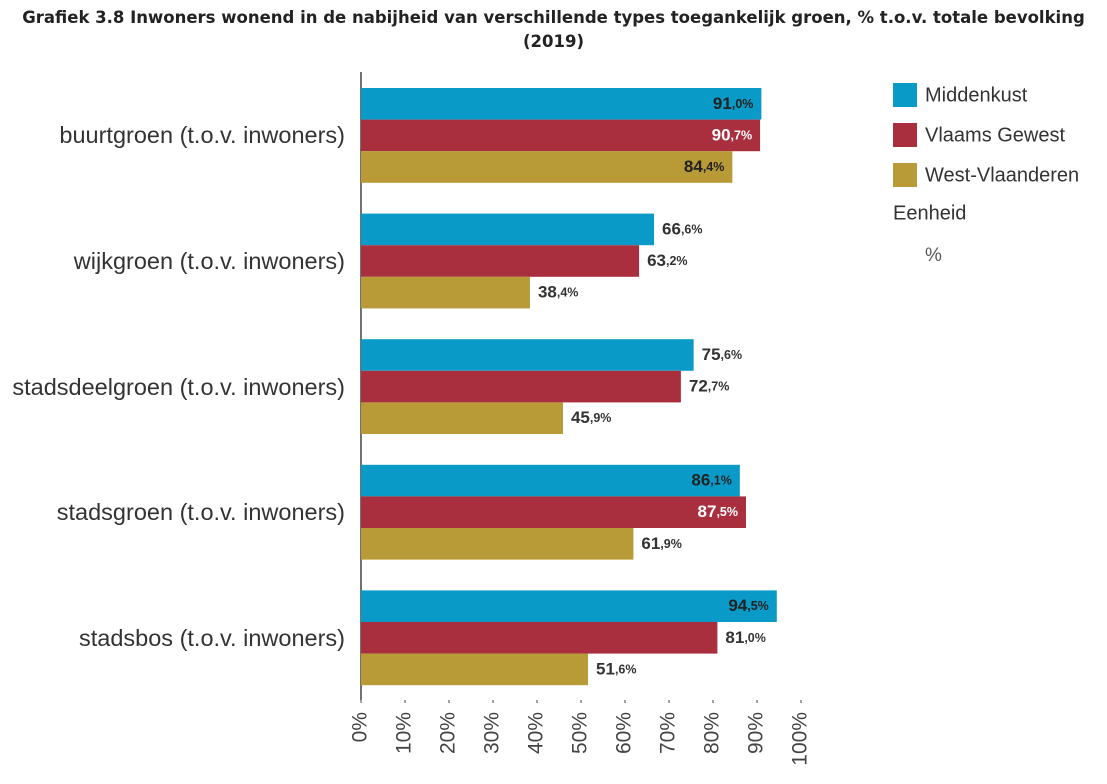 The image size is (1107, 784). Describe the element at coordinates (800, 739) in the screenshot. I see `x-tick-label: 100%` at that location.